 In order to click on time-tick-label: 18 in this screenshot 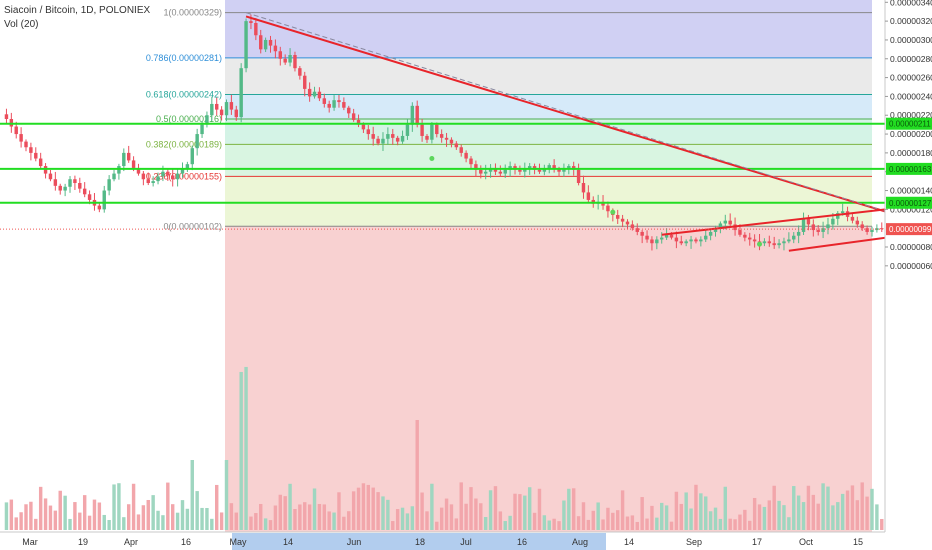, I will do `click(420, 542)`.